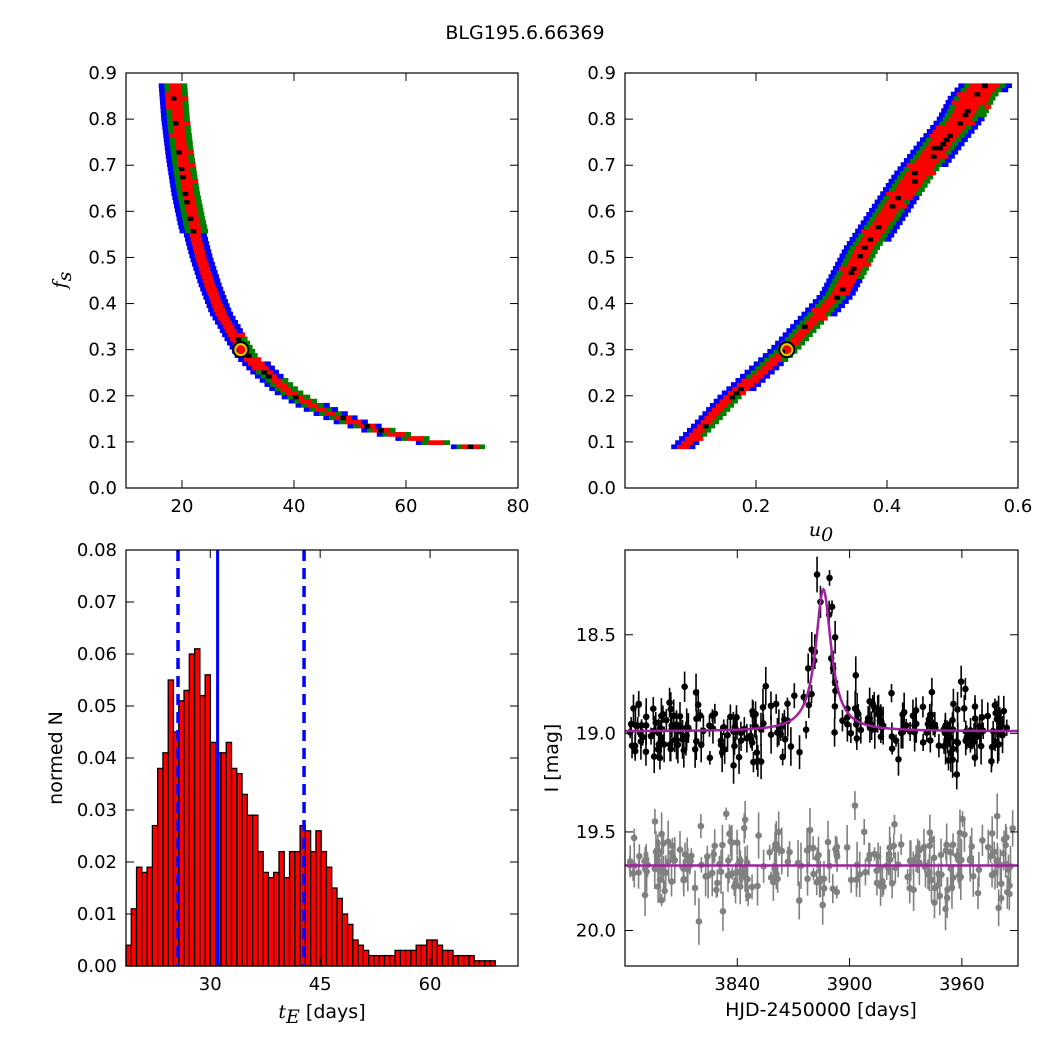 This screenshot has width=1050, height=1050. I want to click on x-tick-label: 20, so click(182, 506).